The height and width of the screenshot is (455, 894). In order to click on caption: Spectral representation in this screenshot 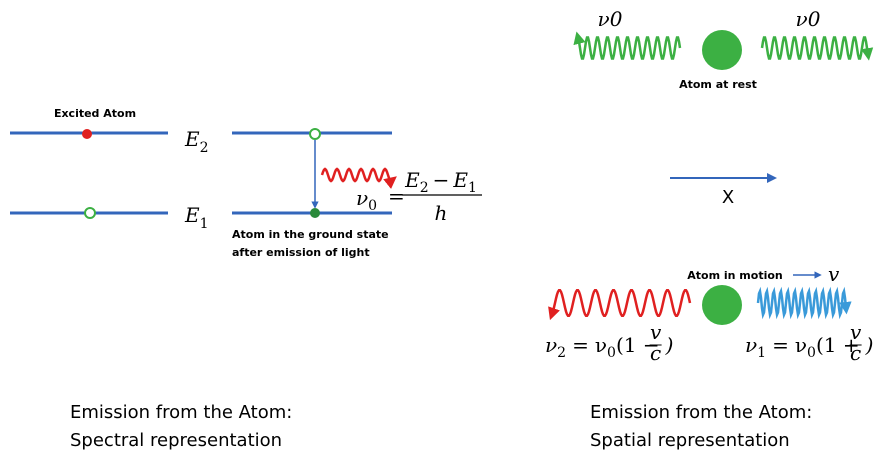, I will do `click(176, 440)`.